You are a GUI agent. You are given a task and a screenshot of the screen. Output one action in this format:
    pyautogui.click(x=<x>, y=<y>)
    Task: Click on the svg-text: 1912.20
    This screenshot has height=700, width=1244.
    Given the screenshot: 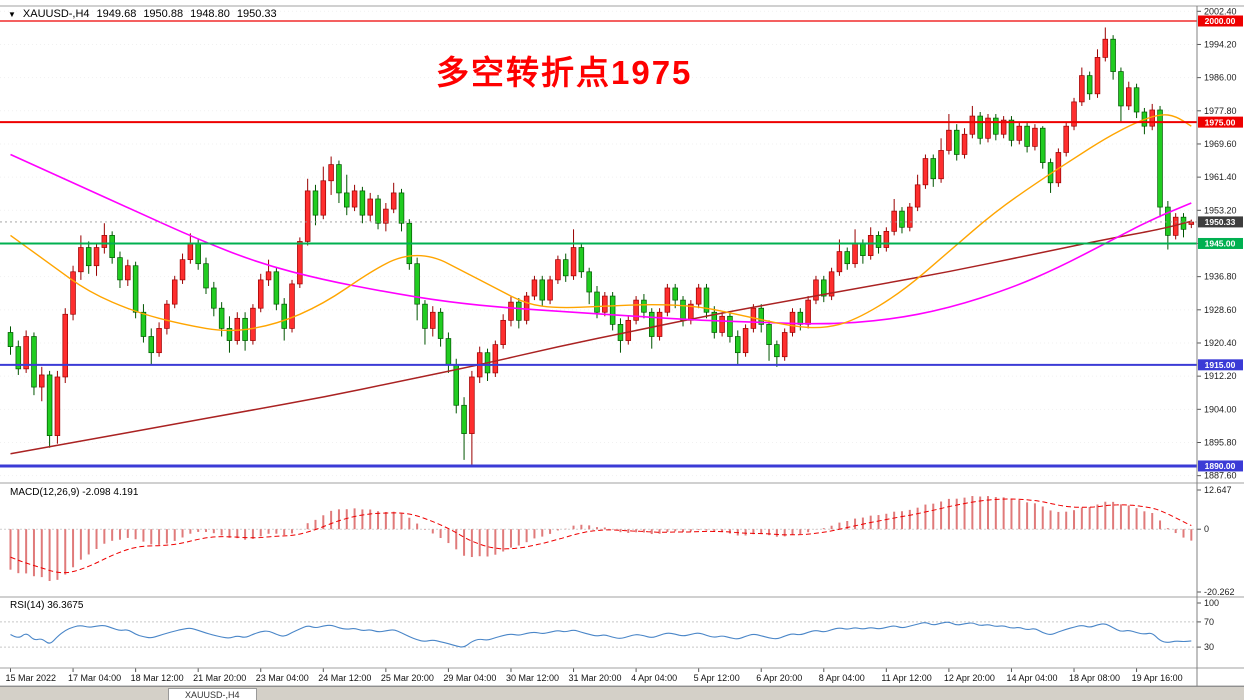 What is the action you would take?
    pyautogui.click(x=1220, y=376)
    